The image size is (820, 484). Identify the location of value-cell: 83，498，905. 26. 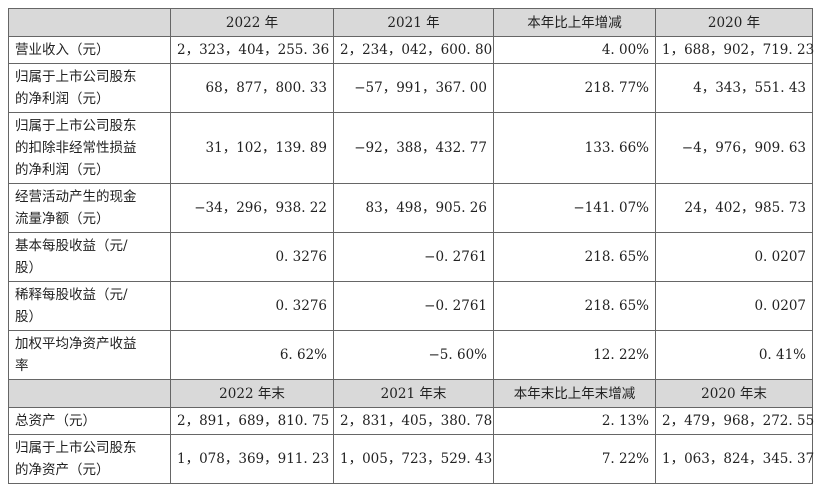
(413, 208).